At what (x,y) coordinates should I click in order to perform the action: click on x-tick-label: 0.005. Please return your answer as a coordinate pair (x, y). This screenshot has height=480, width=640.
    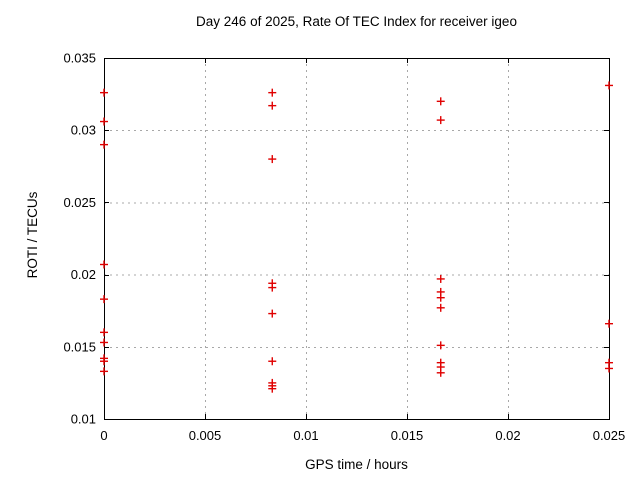
    Looking at the image, I should click on (205, 435).